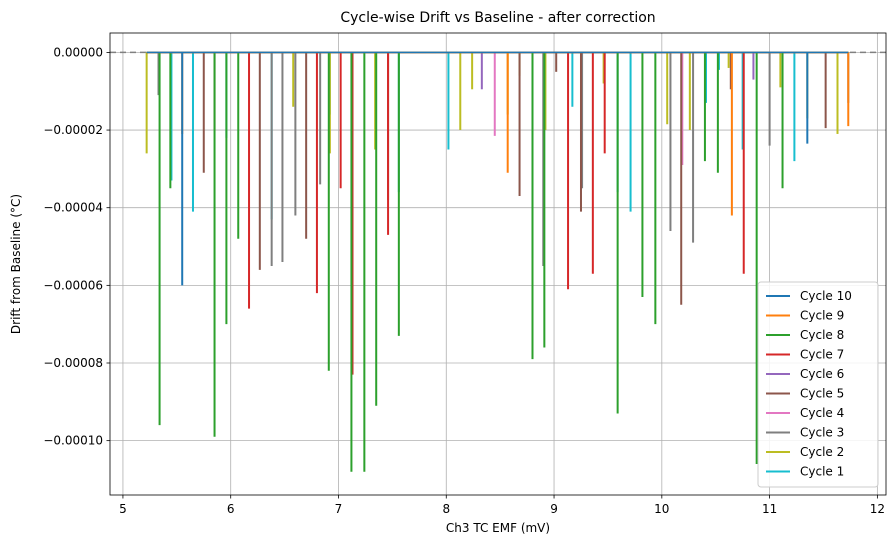 The width and height of the screenshot is (892, 547). What do you see at coordinates (826, 296) in the screenshot?
I see `legend-label: Cycle 10` at bounding box center [826, 296].